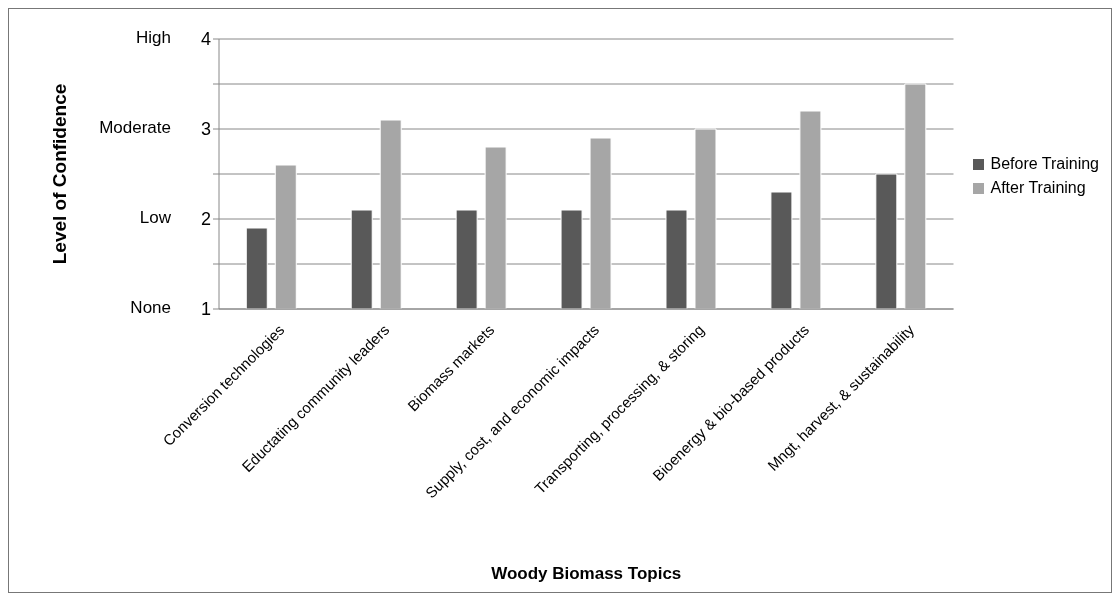 This screenshot has height=601, width=1120. Describe the element at coordinates (1044, 164) in the screenshot. I see `legend-label: Before Training` at that location.